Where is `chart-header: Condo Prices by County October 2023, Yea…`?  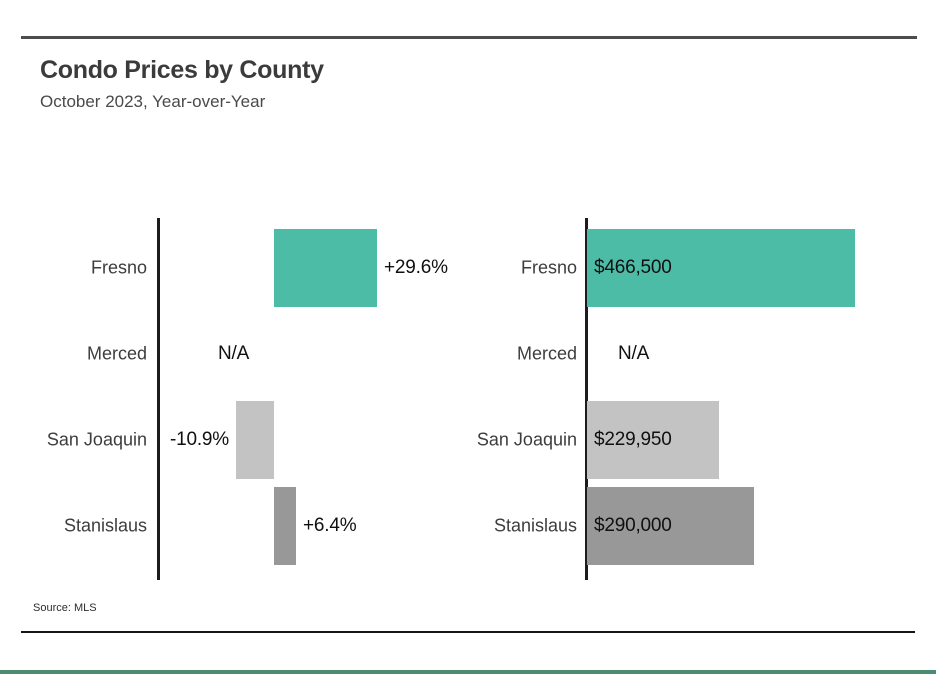 chart-header: Condo Prices by County October 2023, Yea… is located at coordinates (182, 84).